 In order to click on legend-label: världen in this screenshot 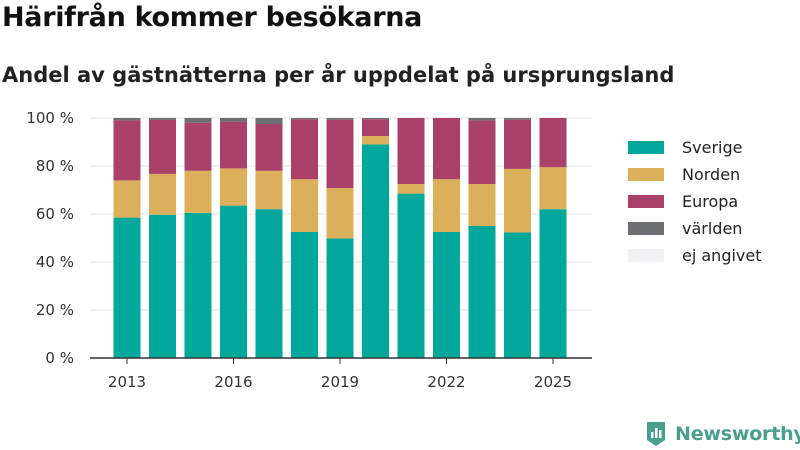, I will do `click(712, 228)`.